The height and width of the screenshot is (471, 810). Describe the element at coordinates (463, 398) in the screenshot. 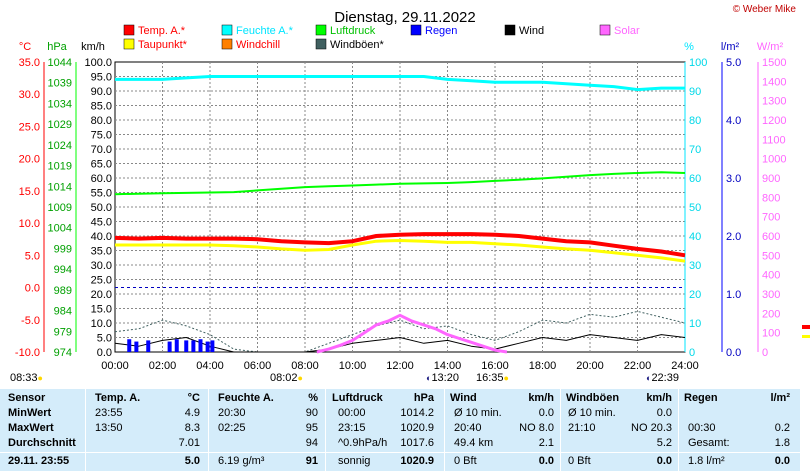

I see `table-header: Wind` at that location.